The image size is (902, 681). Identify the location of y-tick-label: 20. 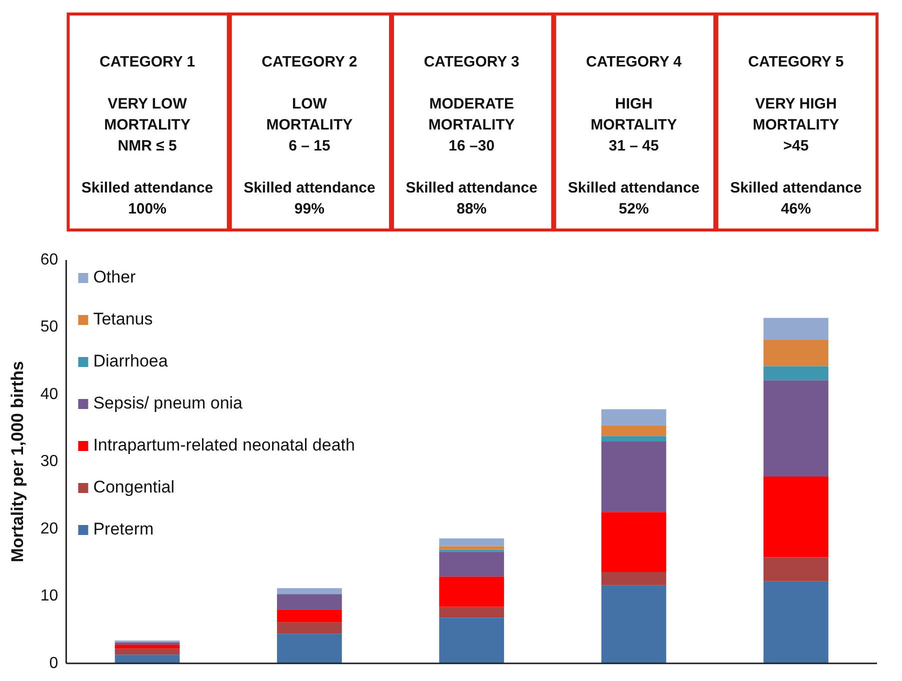
(49, 529).